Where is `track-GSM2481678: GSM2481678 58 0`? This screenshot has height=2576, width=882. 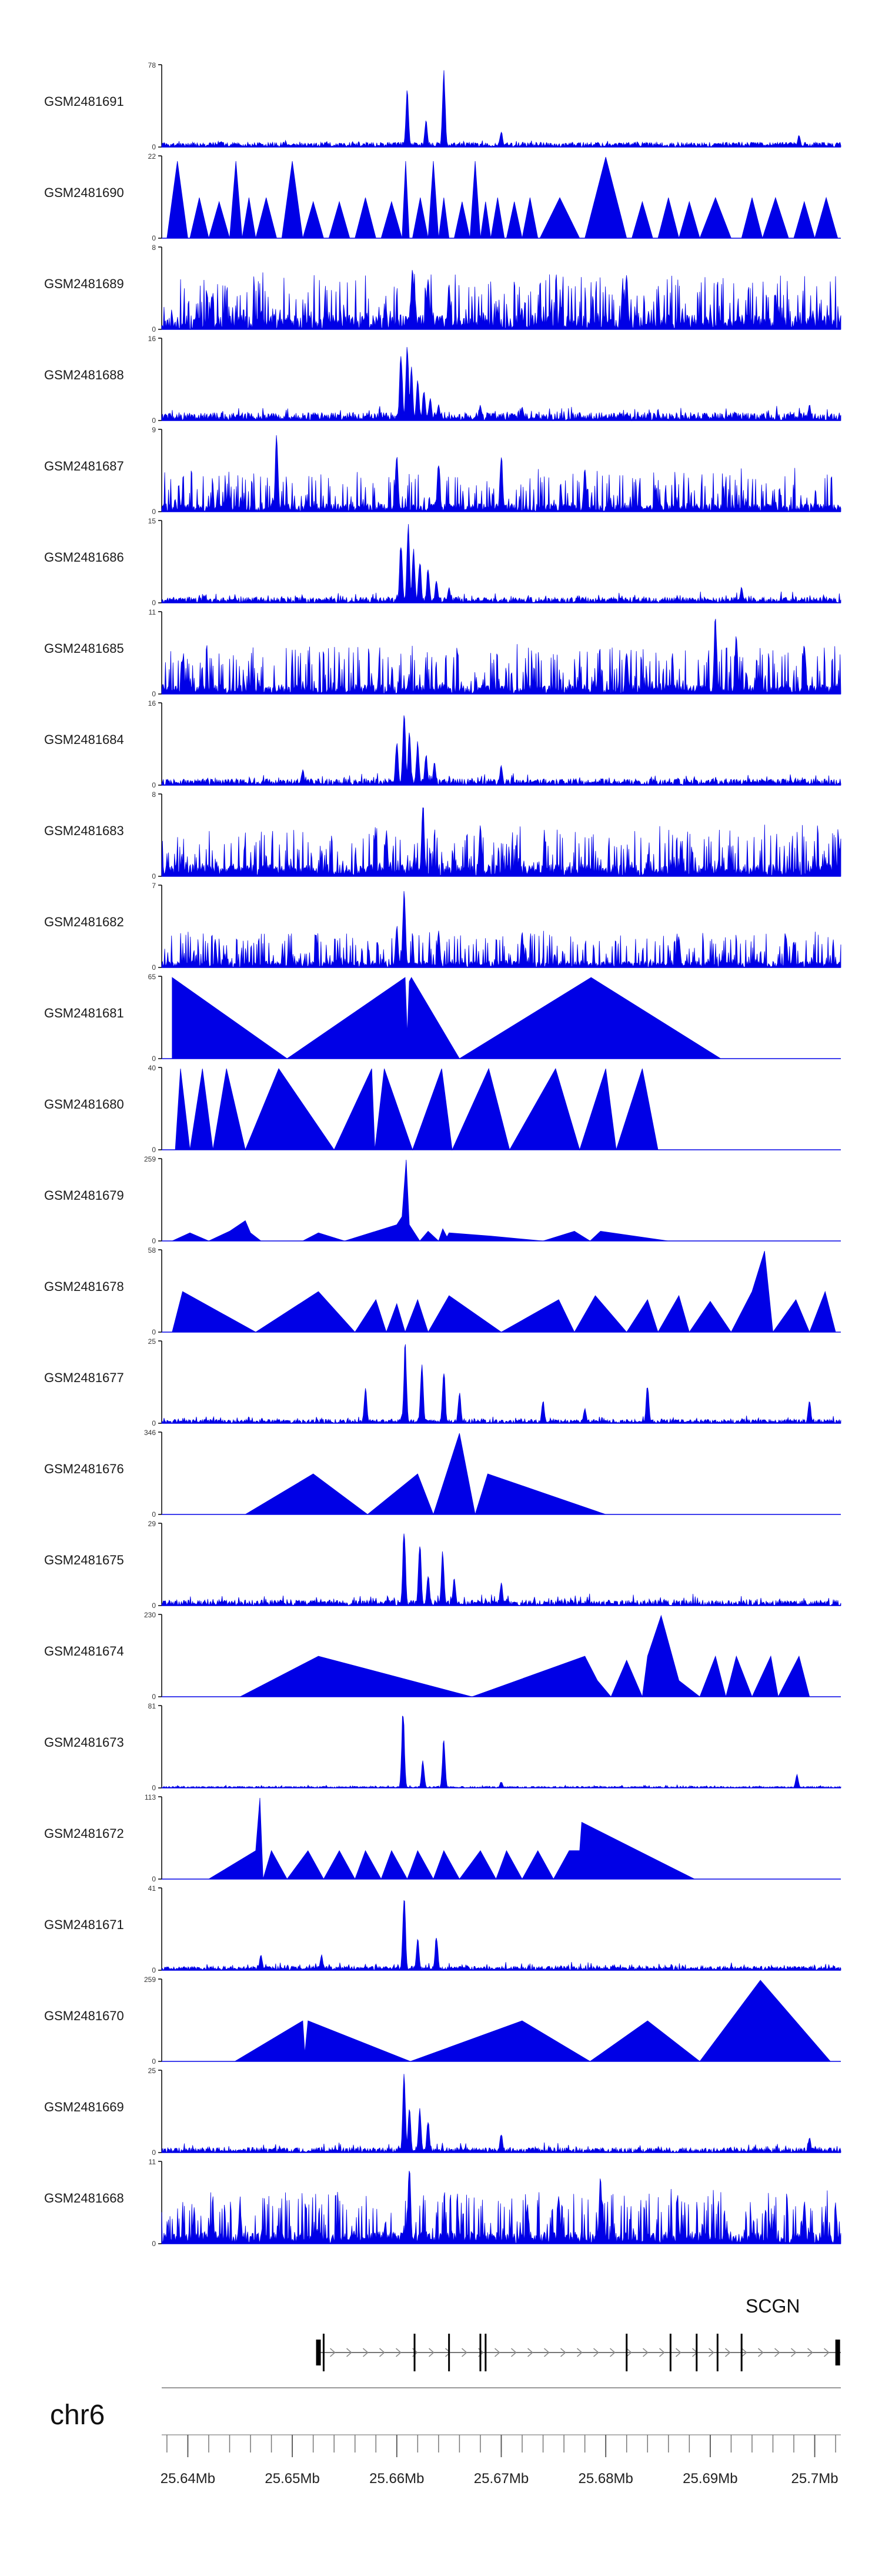
track-GSM2481678: GSM2481678 58 0 is located at coordinates (442, 1291).